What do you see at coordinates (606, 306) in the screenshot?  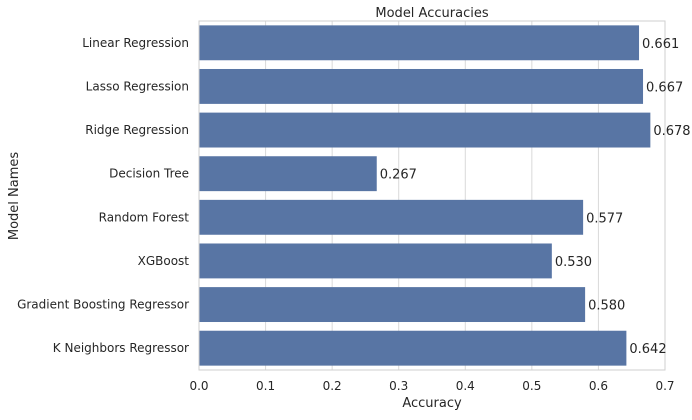 I see `data-label: 0.580` at bounding box center [606, 306].